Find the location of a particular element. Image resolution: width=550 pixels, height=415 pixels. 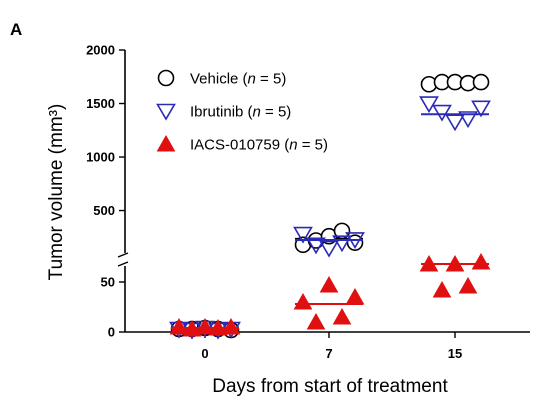

x-axis-label: Days from start of treatment is located at coordinates (330, 386).